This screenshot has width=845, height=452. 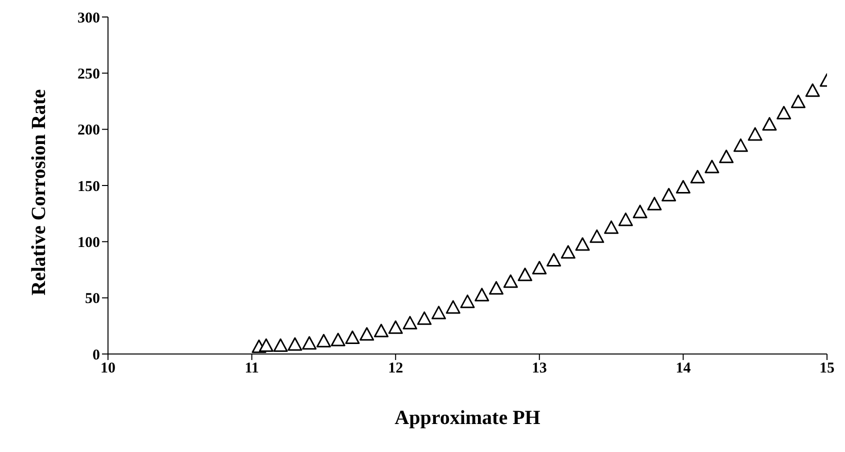 I want to click on y-tick-label: 300, so click(x=89, y=18).